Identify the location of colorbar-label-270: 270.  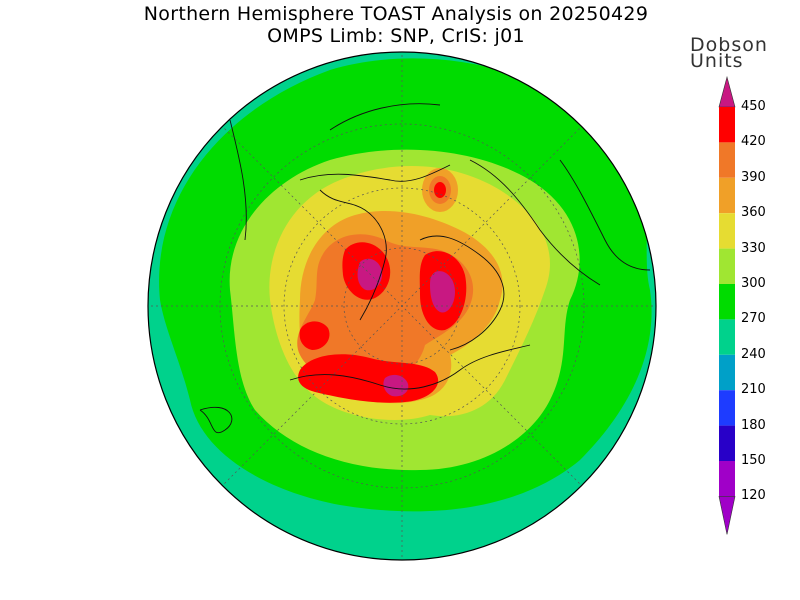
(753, 319).